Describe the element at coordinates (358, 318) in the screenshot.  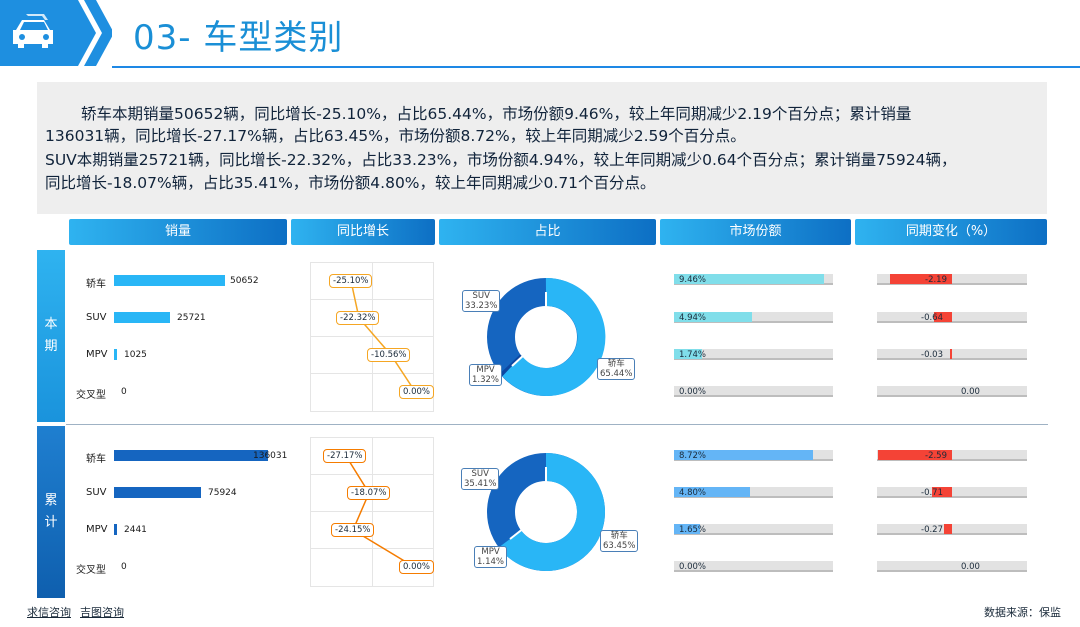
I see `growth-label: -22.32%` at that location.